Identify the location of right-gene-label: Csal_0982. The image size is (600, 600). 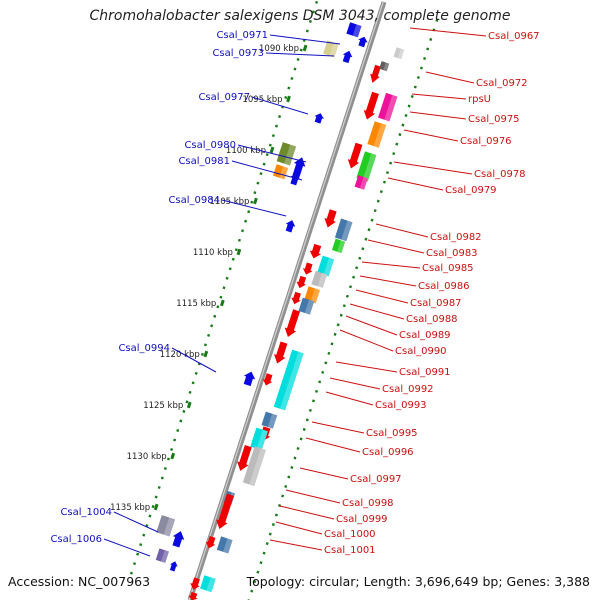
(456, 237).